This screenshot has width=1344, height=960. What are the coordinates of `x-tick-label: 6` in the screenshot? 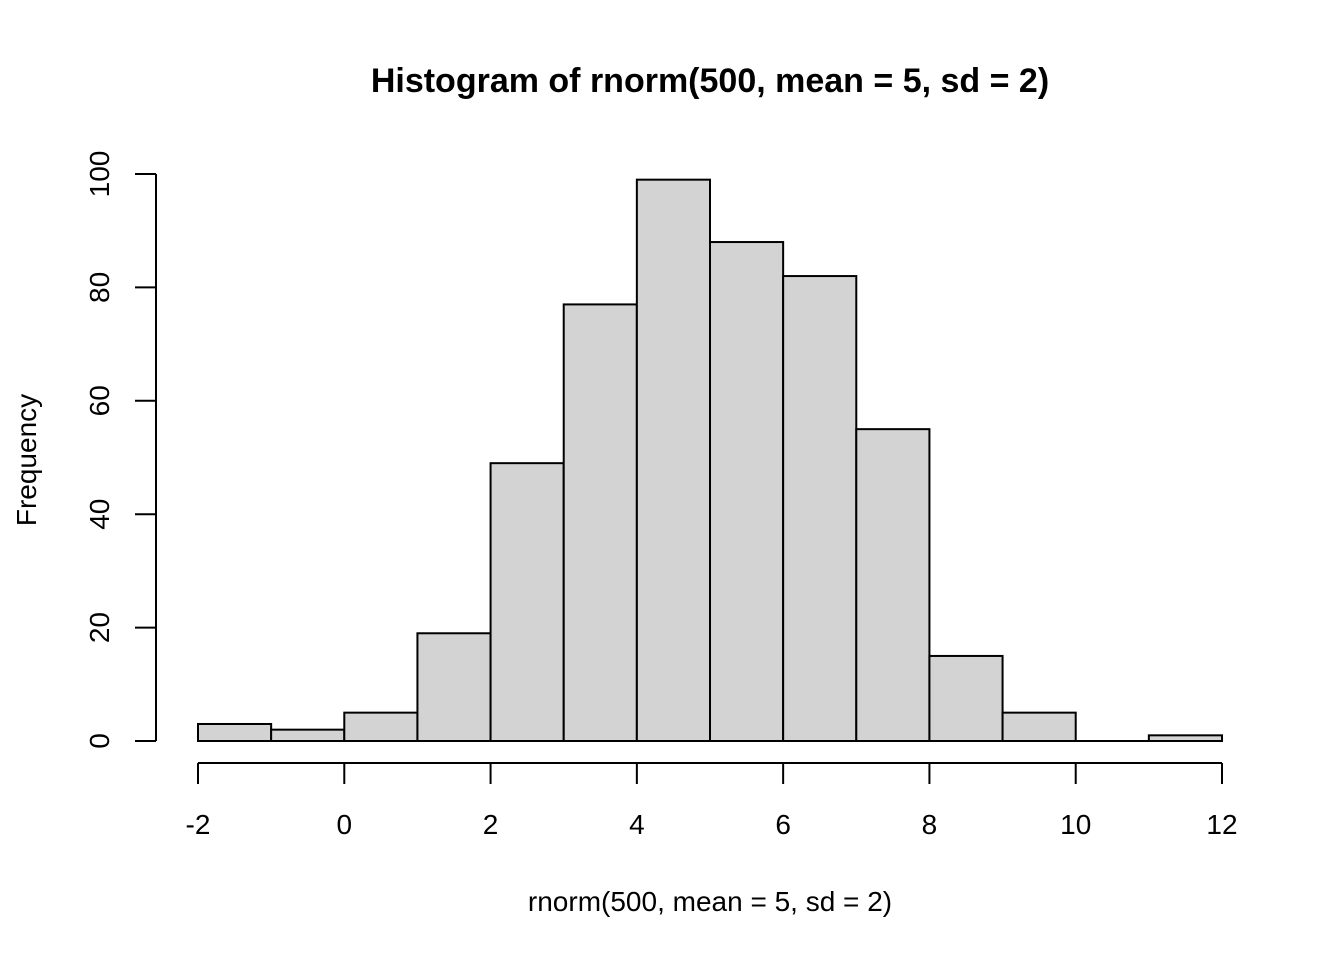 It's located at (783, 824).